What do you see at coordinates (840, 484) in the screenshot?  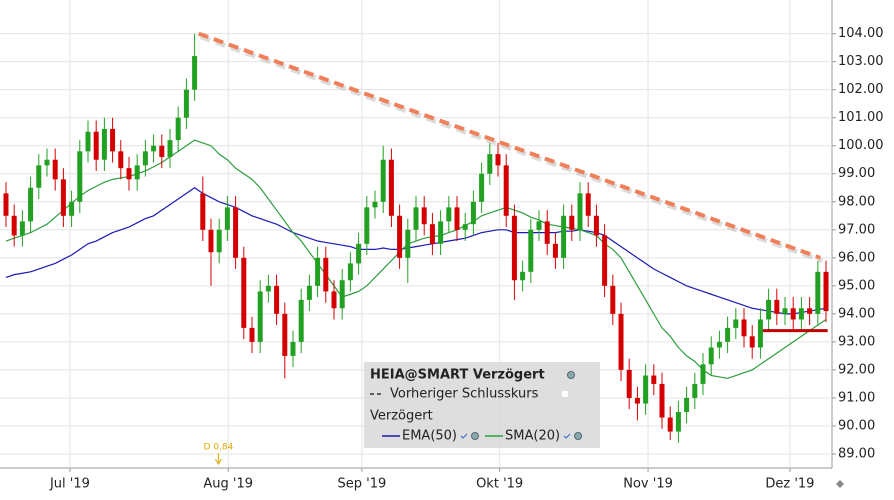 I see `scroll-icon` at bounding box center [840, 484].